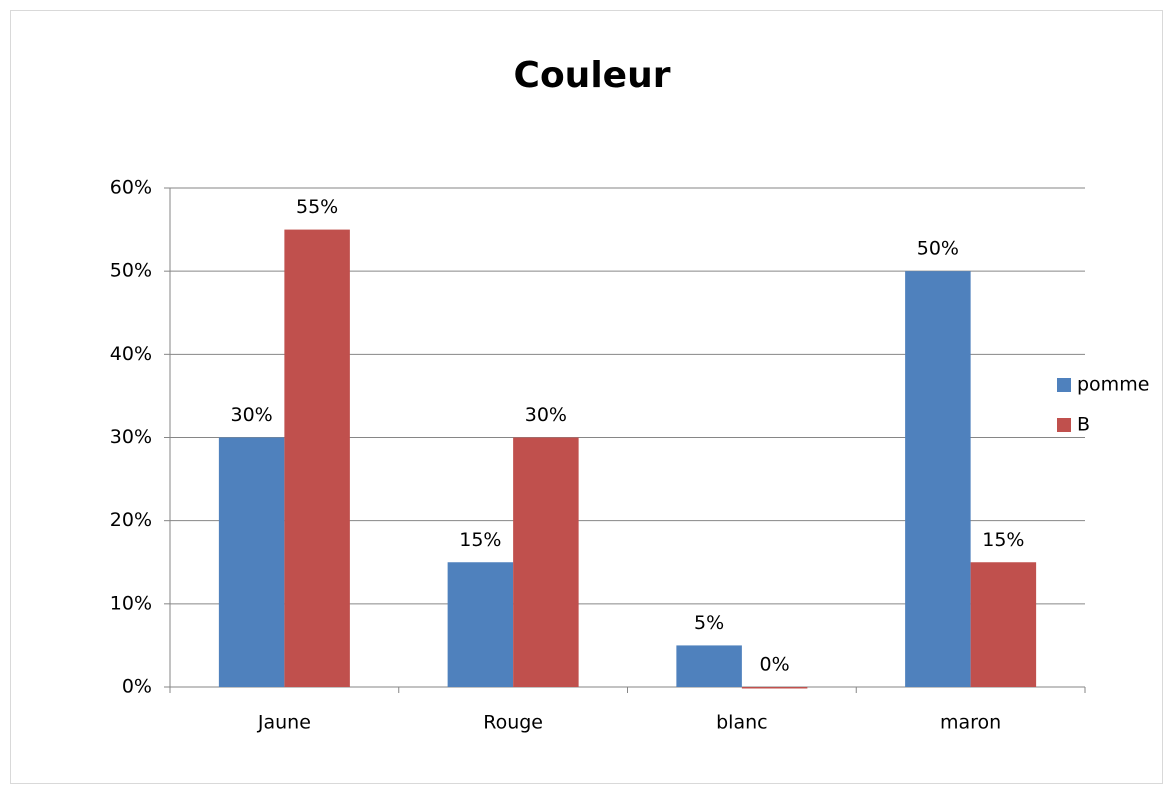  What do you see at coordinates (131, 271) in the screenshot?
I see `y-tick-label: 50%` at bounding box center [131, 271].